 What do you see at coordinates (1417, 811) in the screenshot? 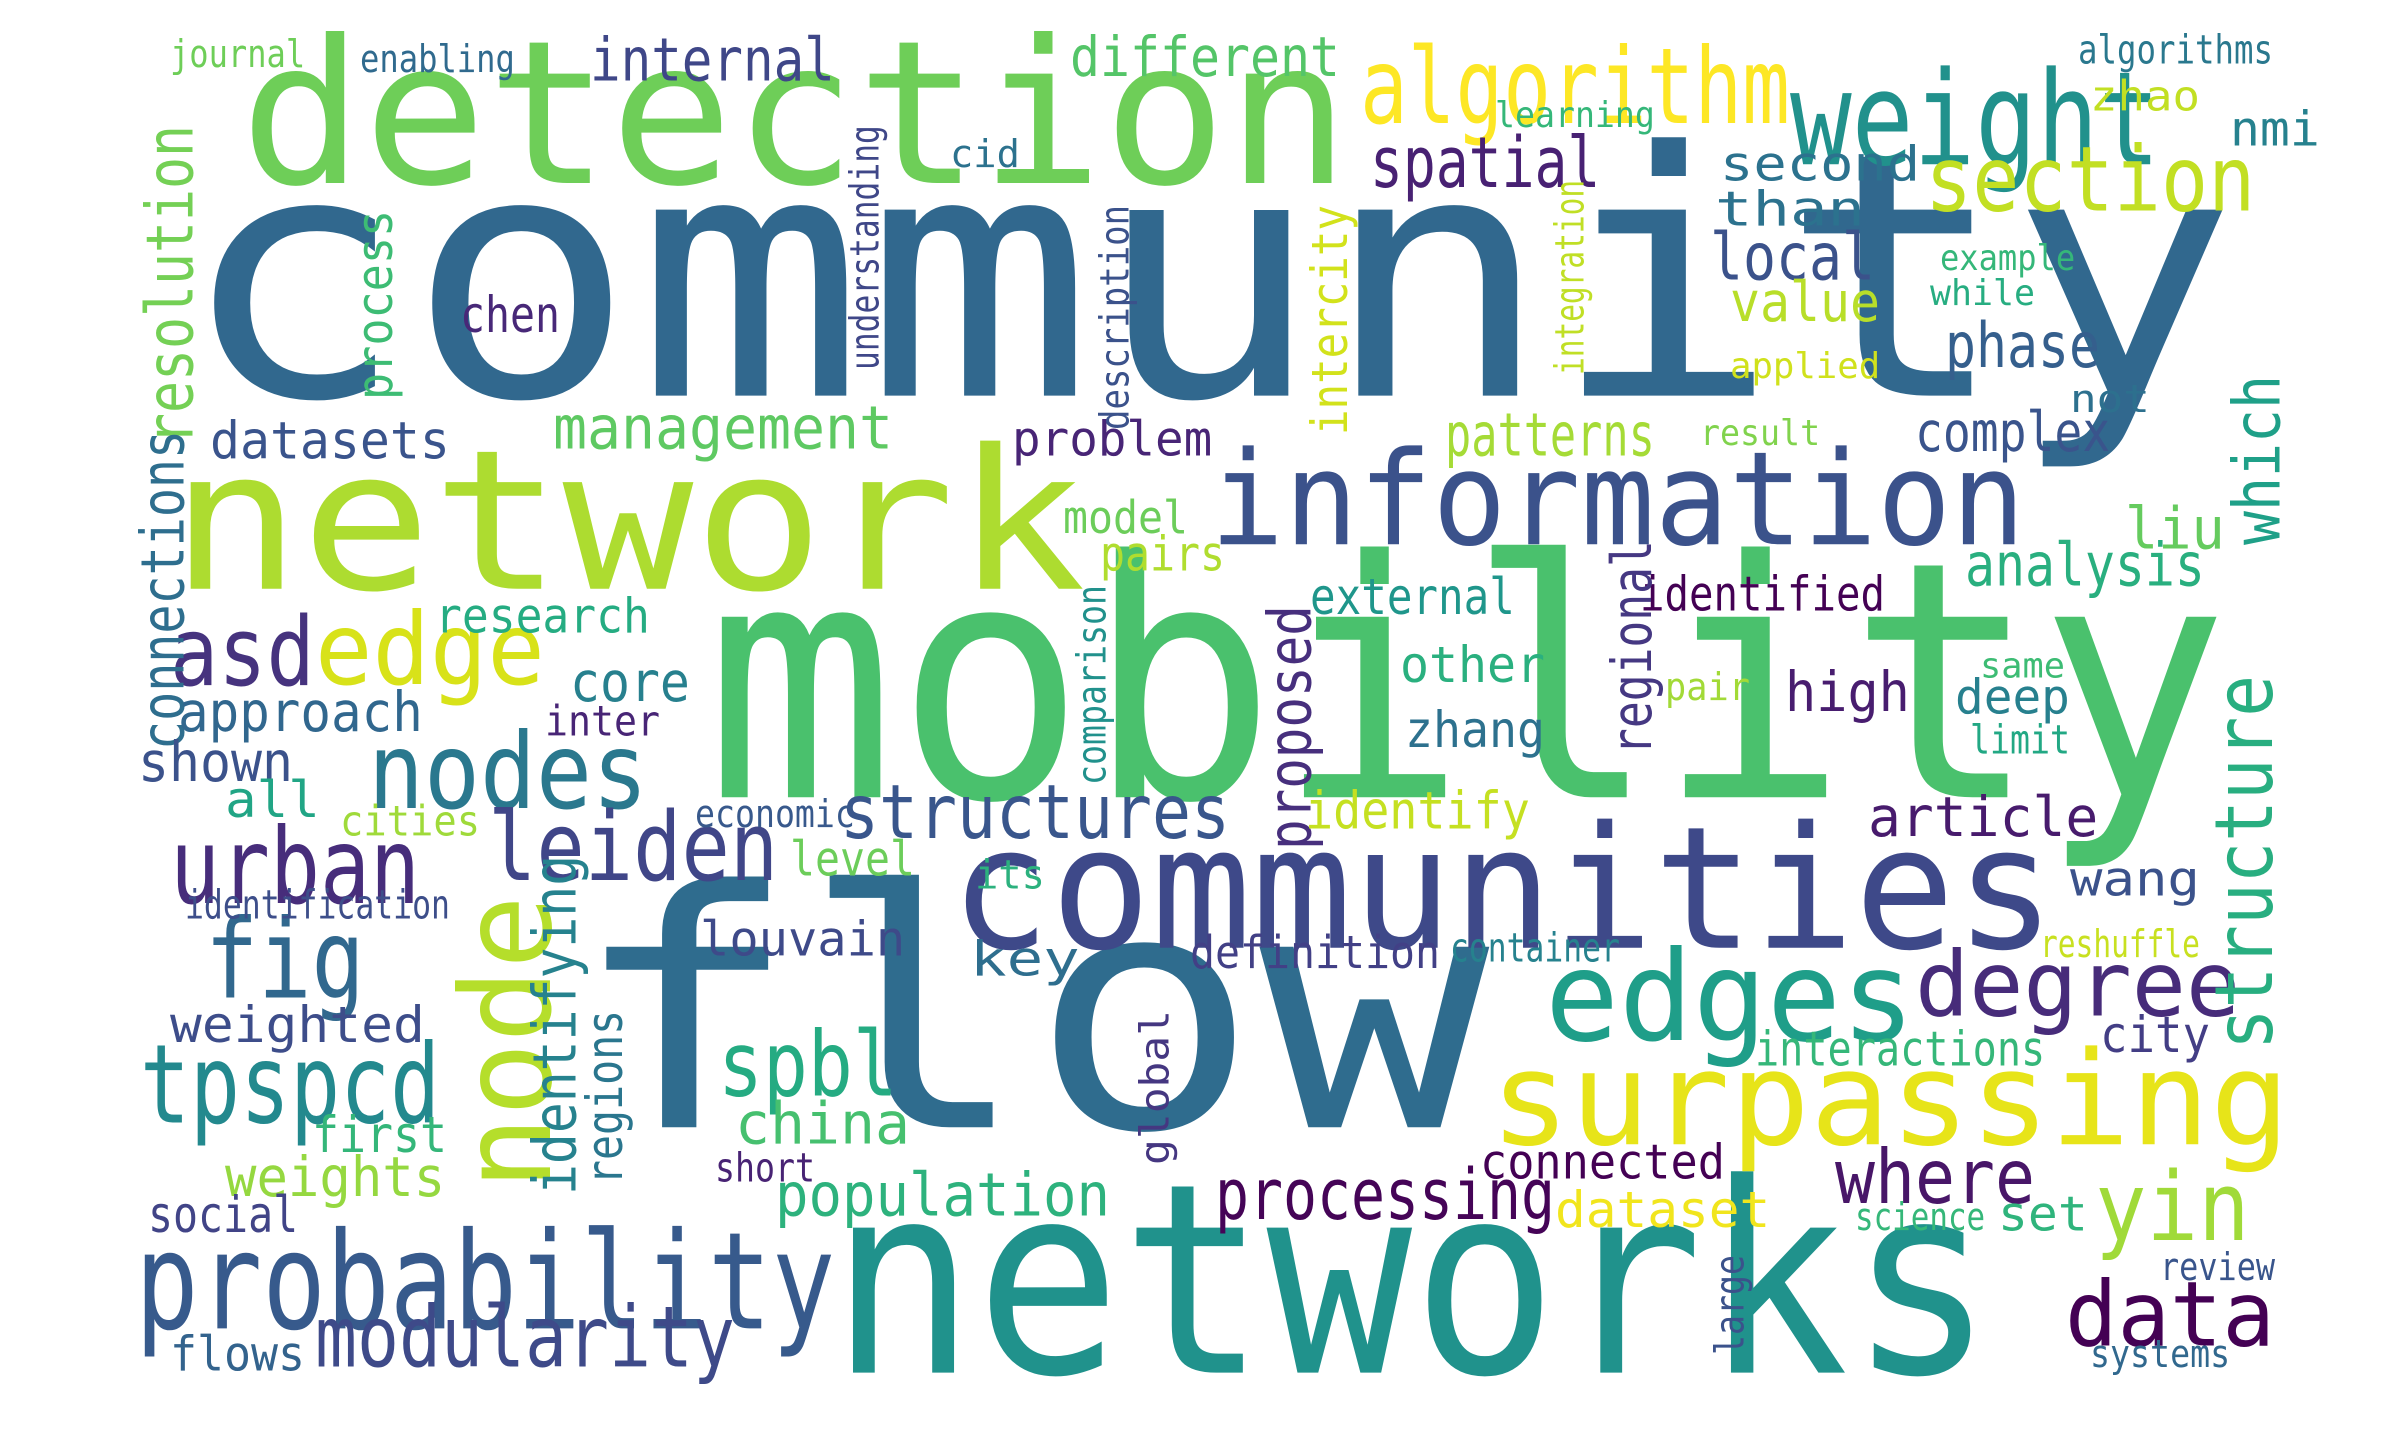
I see `word-identify: identify` at bounding box center [1417, 811].